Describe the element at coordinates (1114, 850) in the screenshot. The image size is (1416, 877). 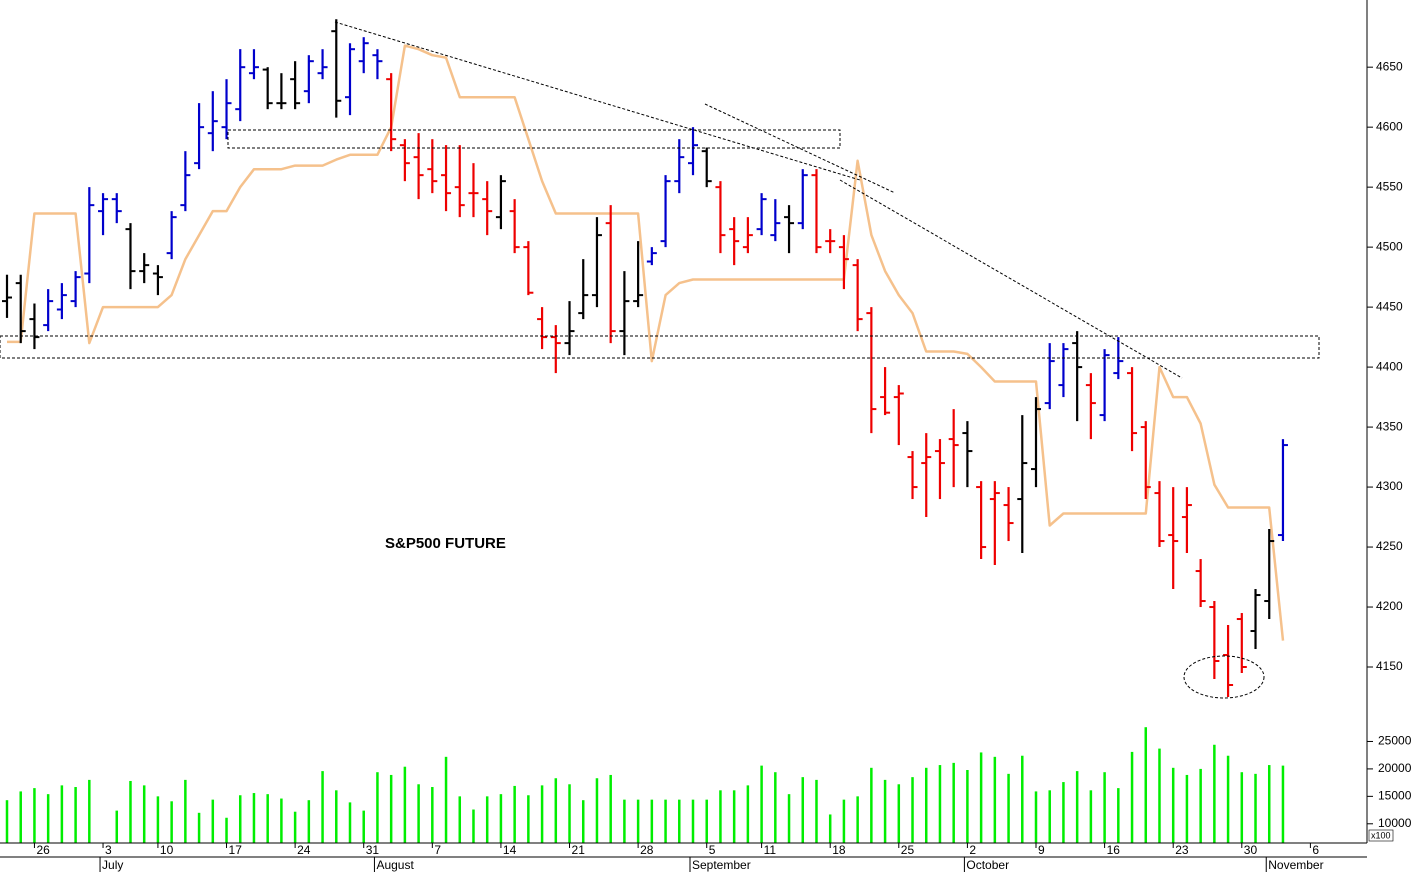
I see `x-tick-label: 16` at that location.